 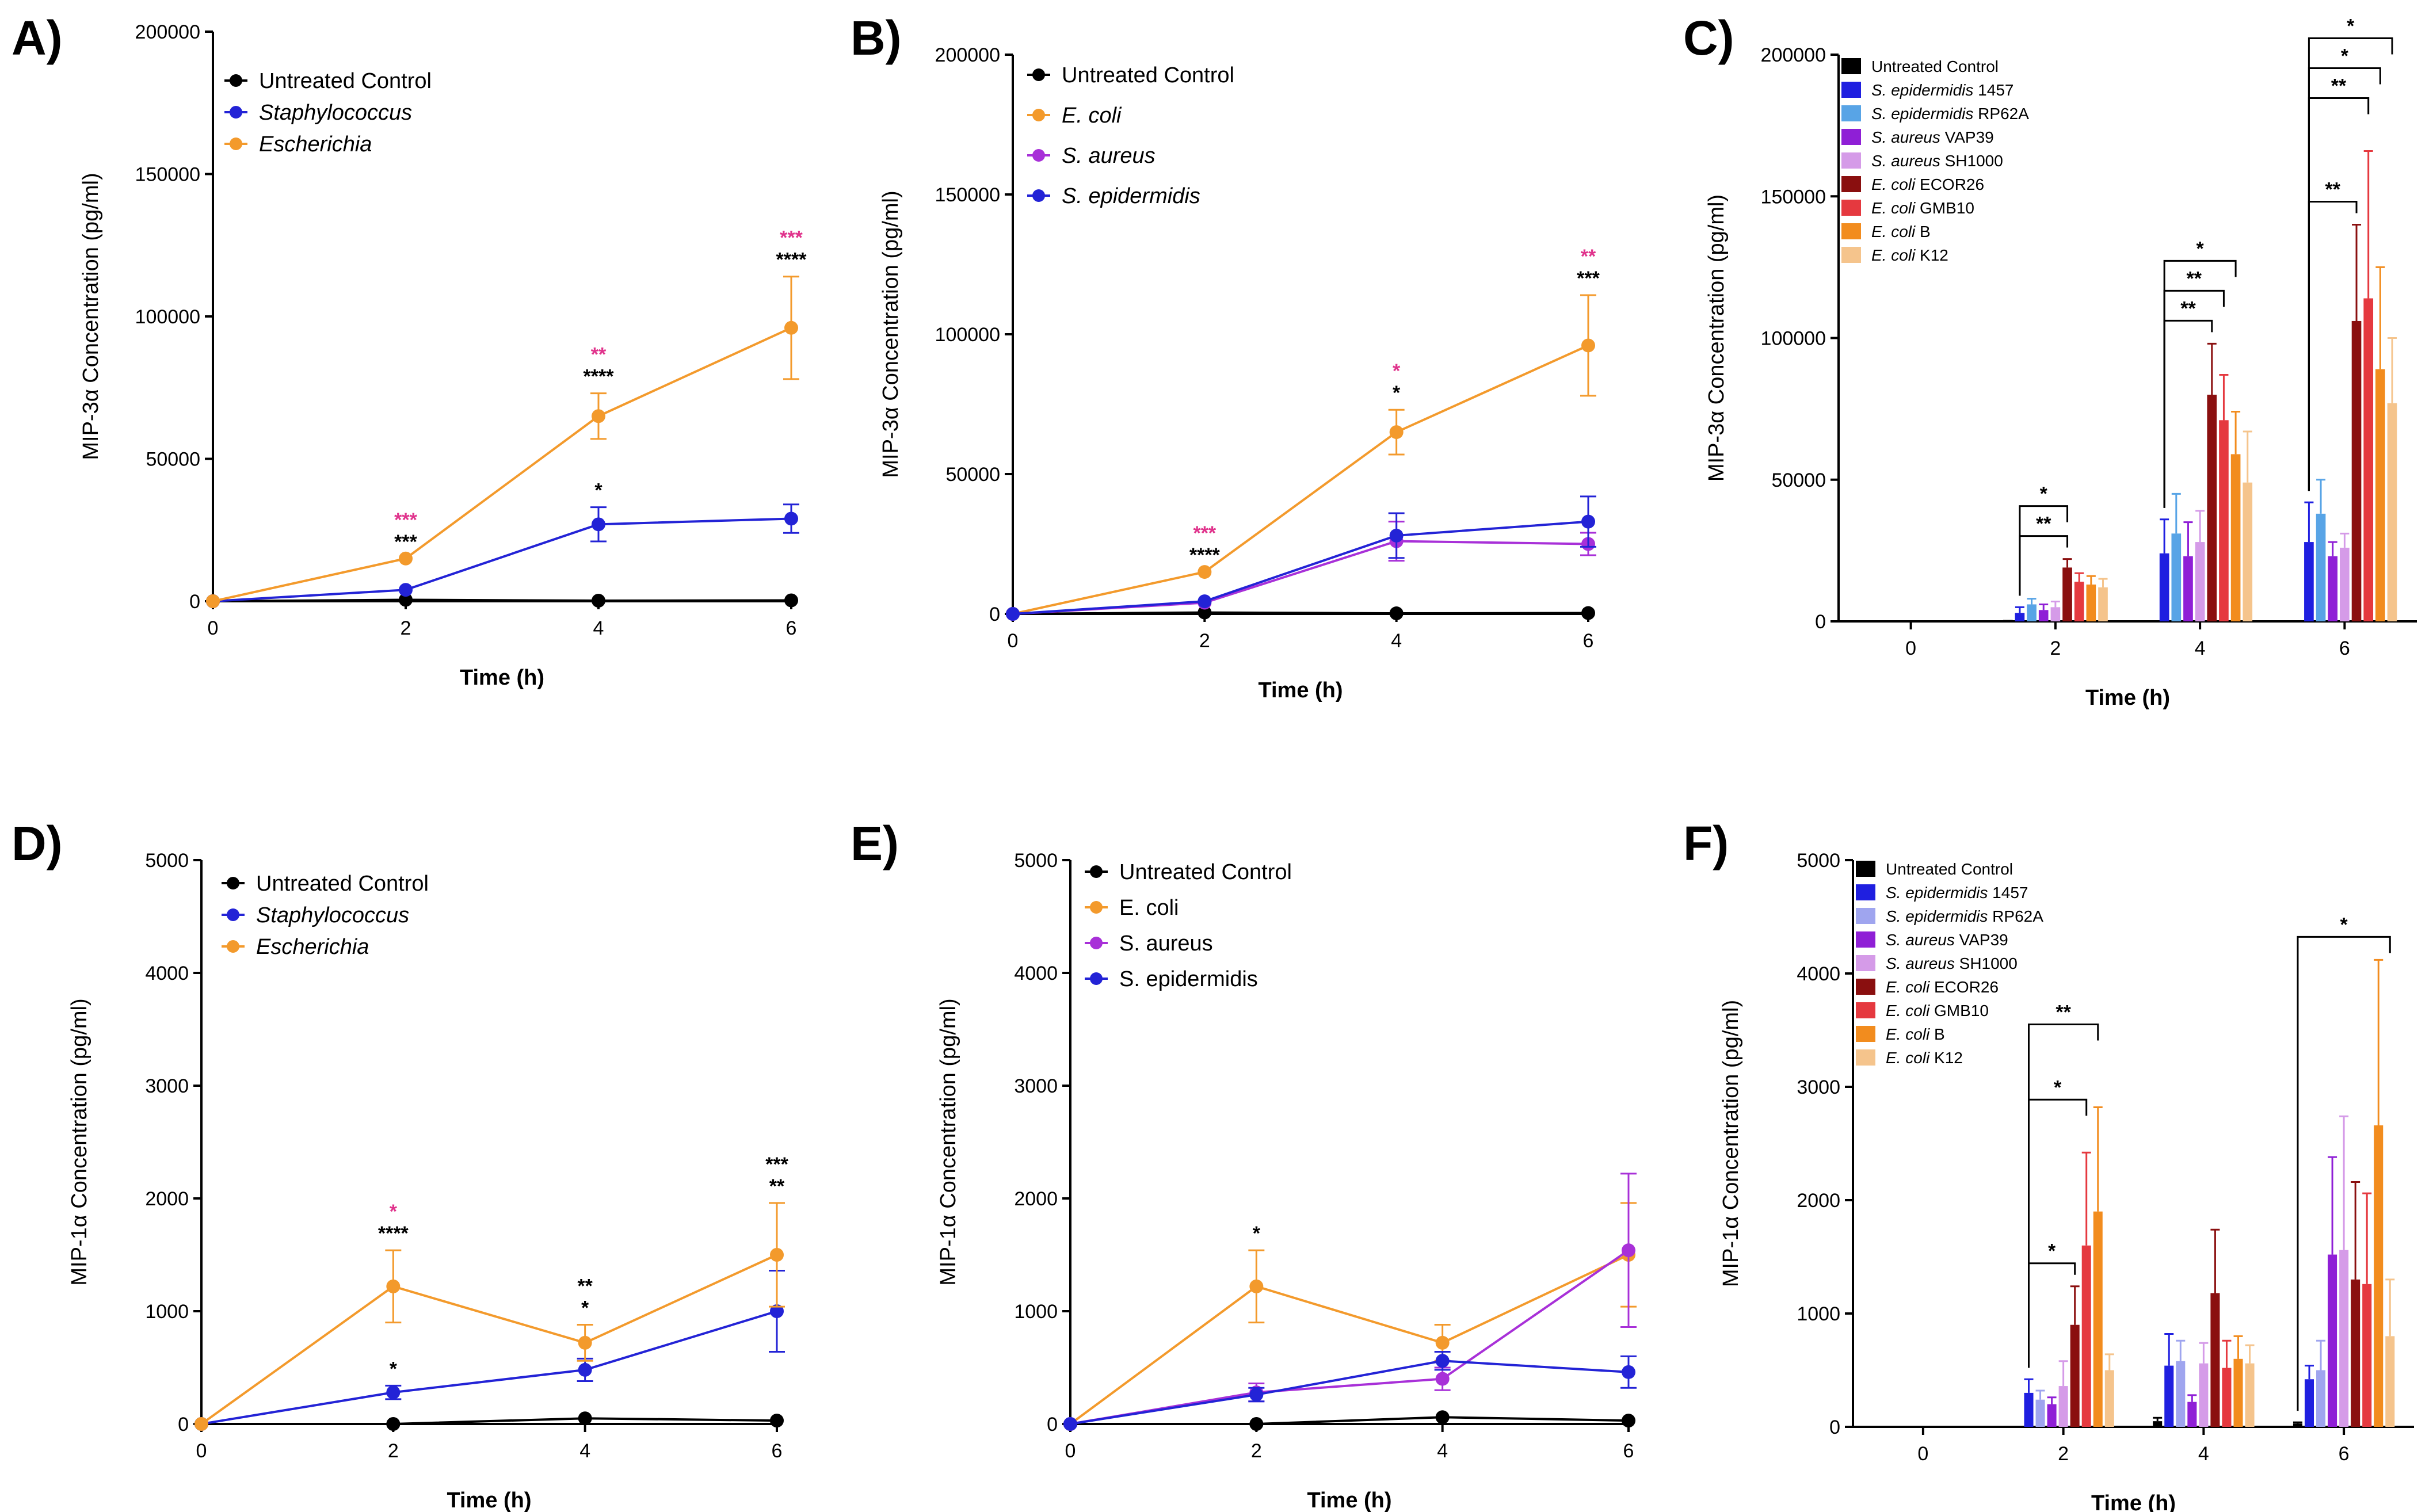 What do you see at coordinates (502, 555) in the screenshot?
I see `series-staphylococcus` at bounding box center [502, 555].